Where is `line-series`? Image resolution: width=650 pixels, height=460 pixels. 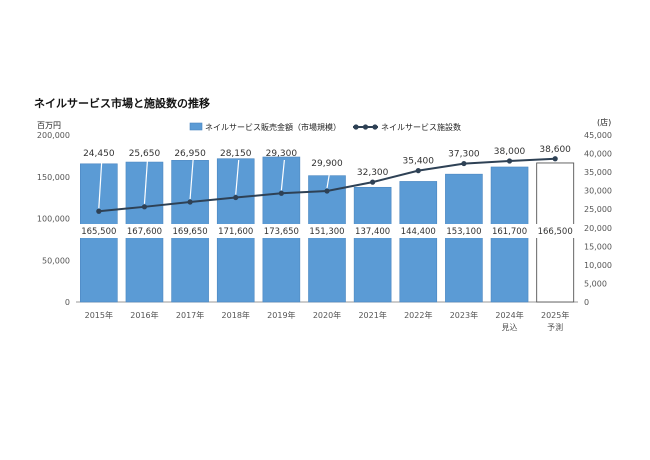
line-series is located at coordinates (327, 185).